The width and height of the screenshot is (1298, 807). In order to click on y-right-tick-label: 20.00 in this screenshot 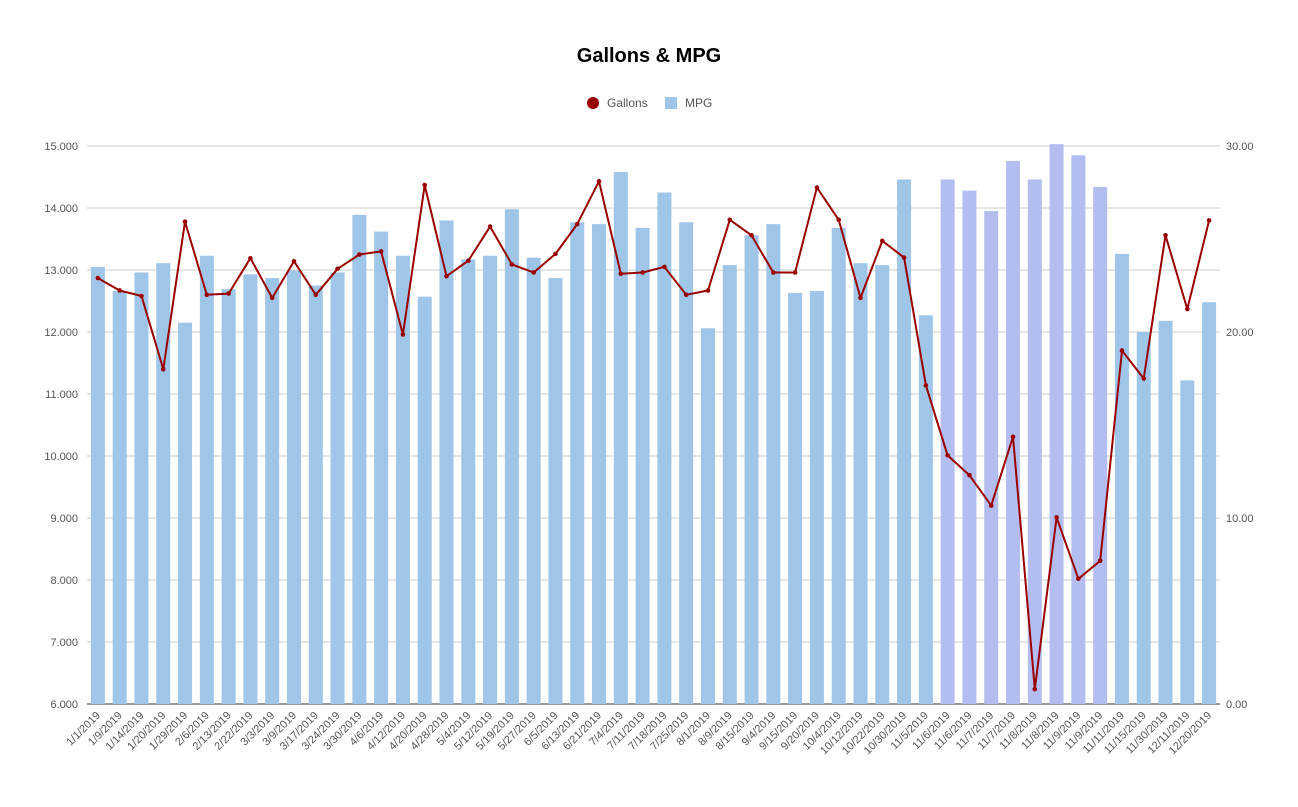, I will do `click(1240, 333)`.